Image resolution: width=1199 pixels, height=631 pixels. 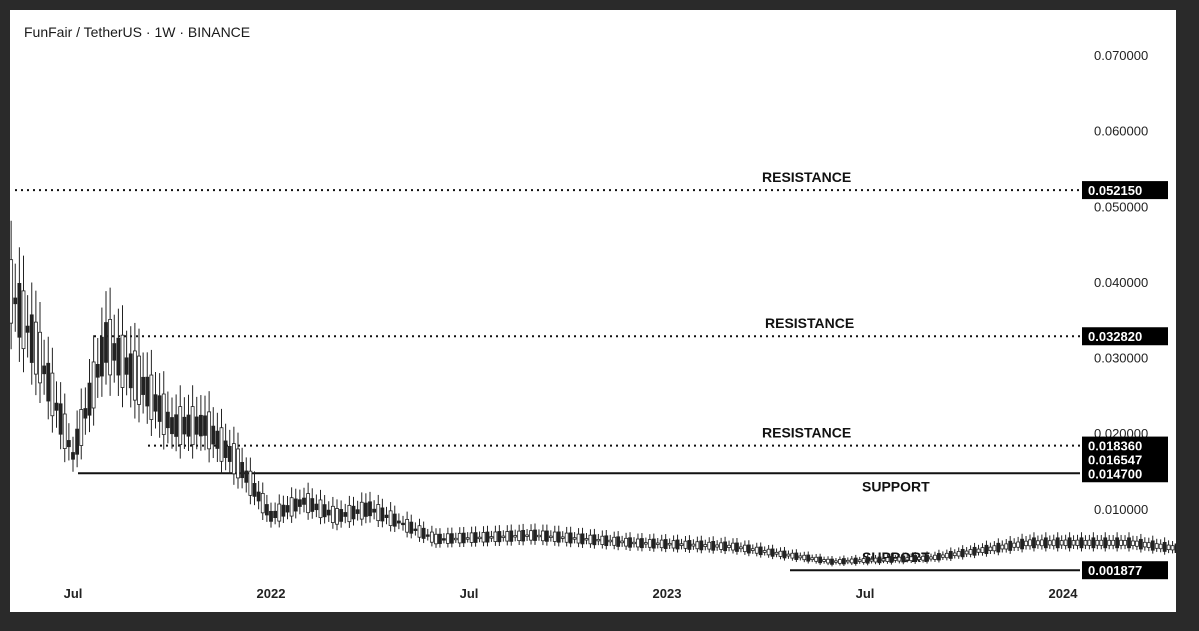 What do you see at coordinates (1121, 206) in the screenshot?
I see `y-tick-label: 0.050000` at bounding box center [1121, 206].